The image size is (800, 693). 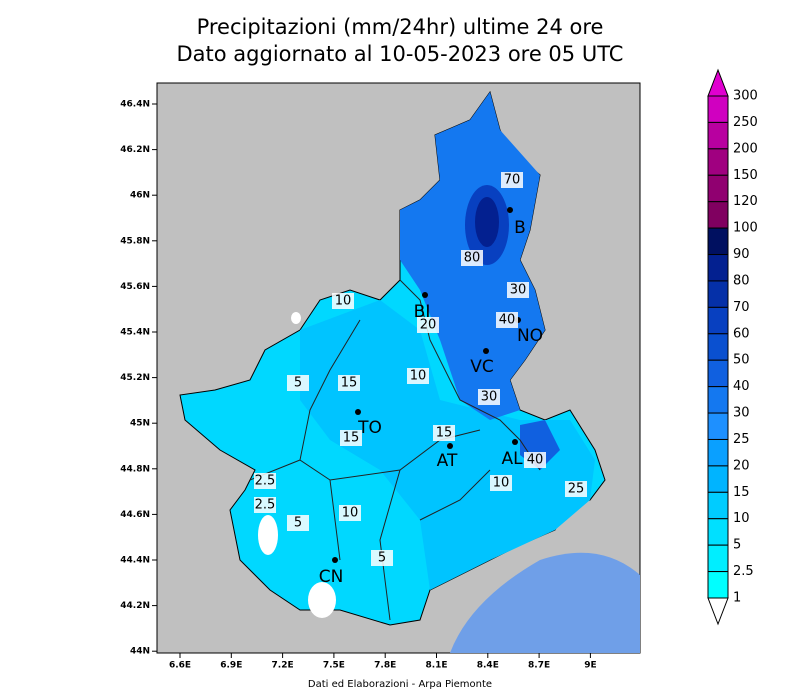 I want to click on colorbar-label: 60, so click(x=741, y=333).